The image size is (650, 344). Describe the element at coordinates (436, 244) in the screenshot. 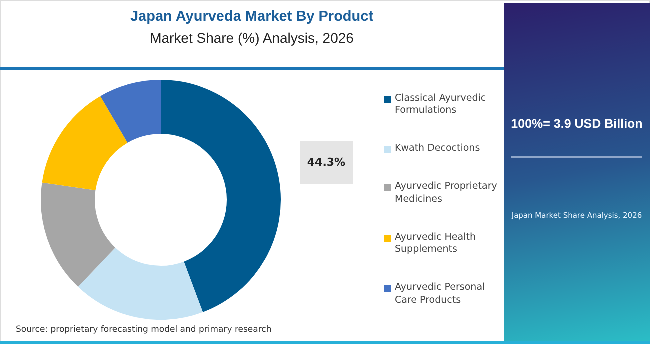

I see `legend-label: Ayurvedic Health Supplements` at that location.